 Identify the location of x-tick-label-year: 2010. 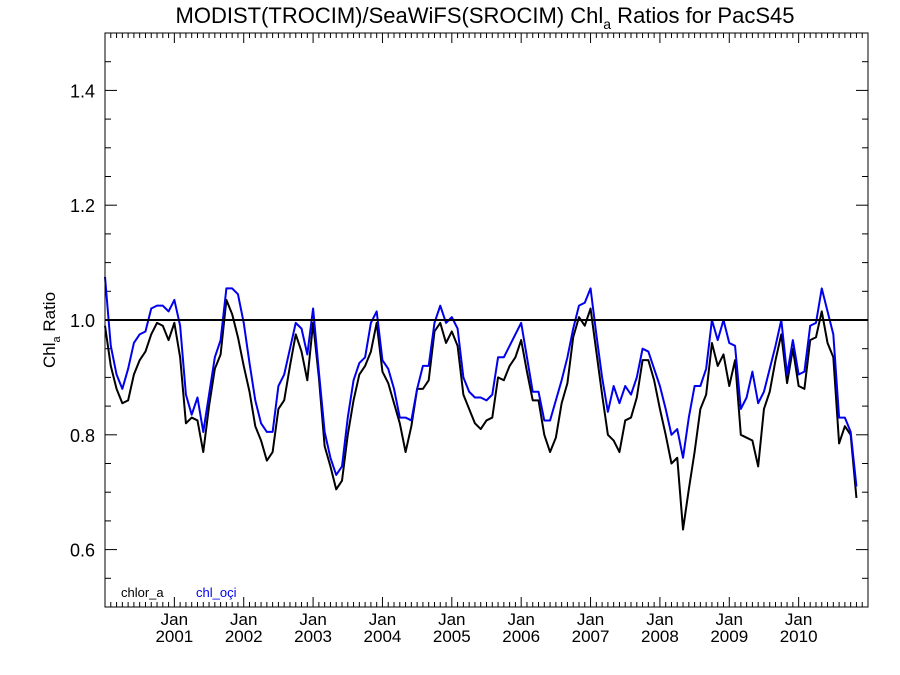
(799, 636).